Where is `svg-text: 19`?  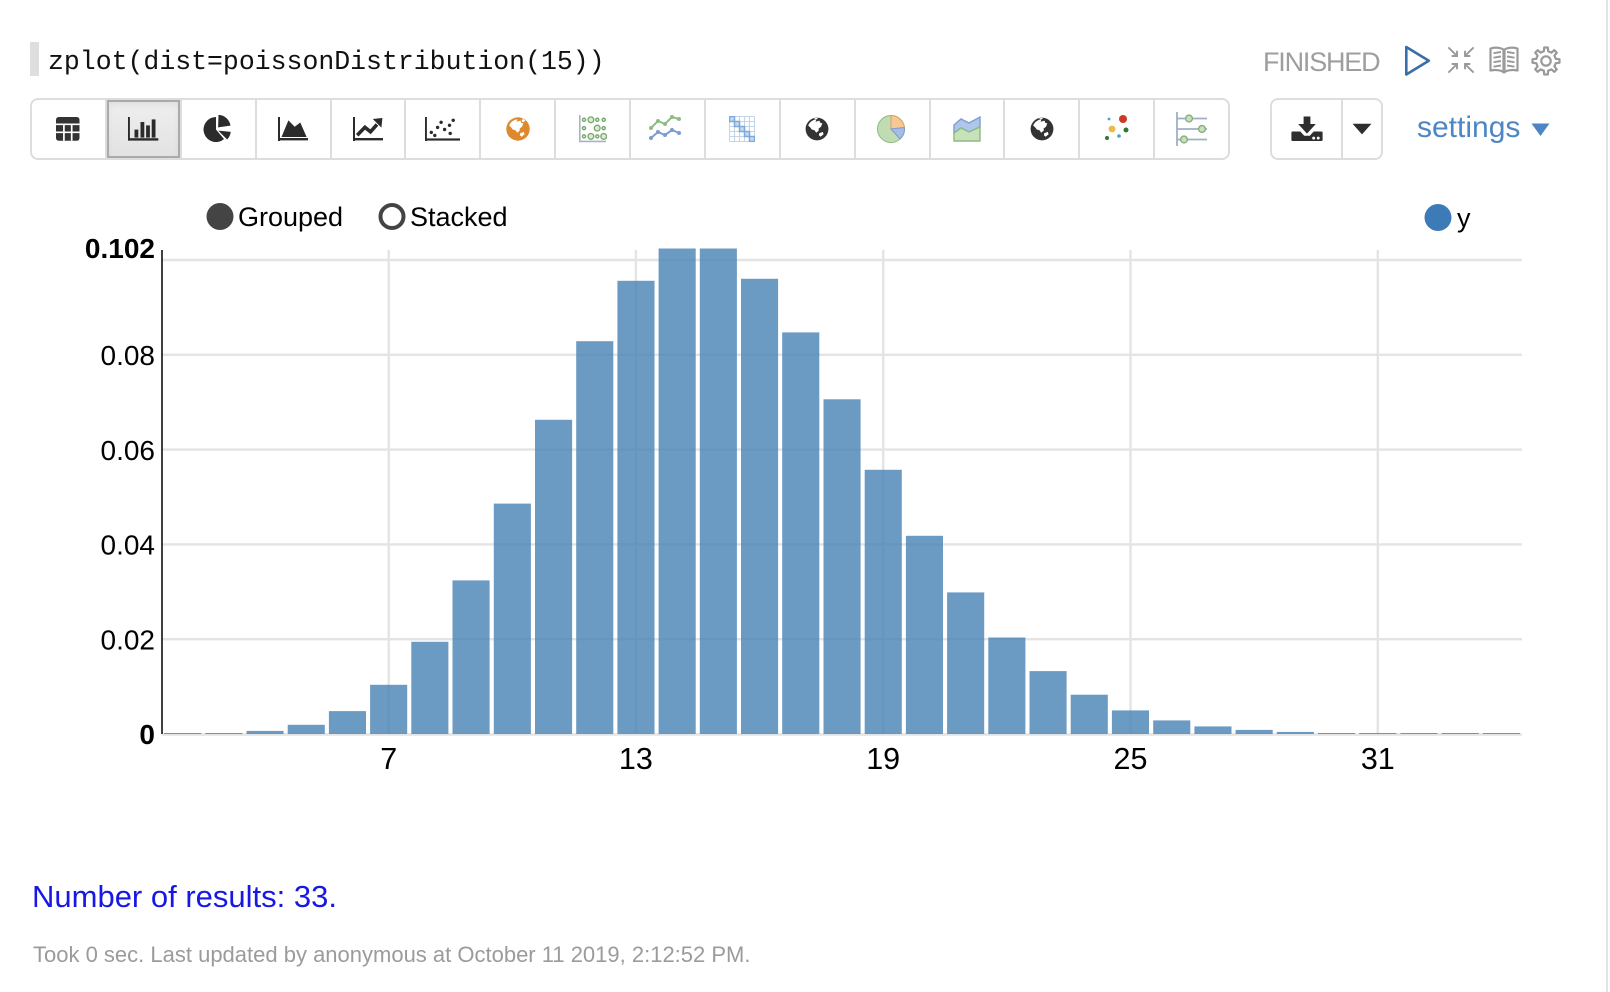 svg-text: 19 is located at coordinates (883, 759).